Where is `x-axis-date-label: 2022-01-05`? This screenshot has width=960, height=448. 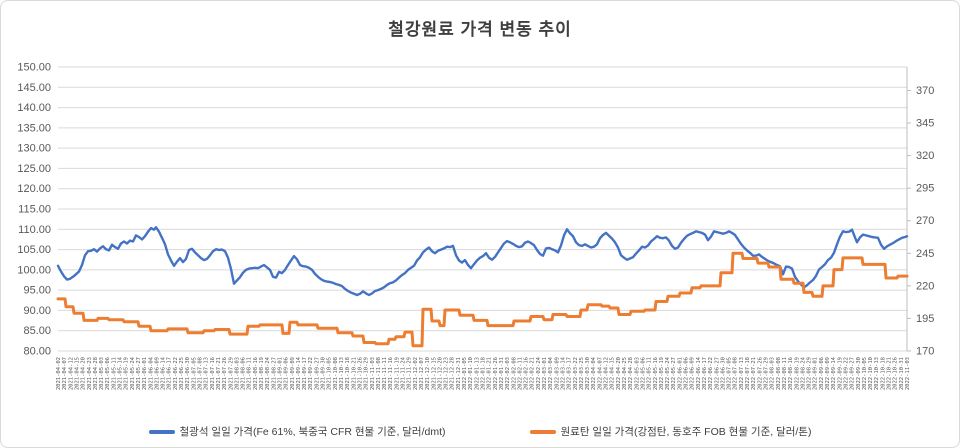
x-axis-date-label: 2022-01-05 is located at coordinates (465, 373).